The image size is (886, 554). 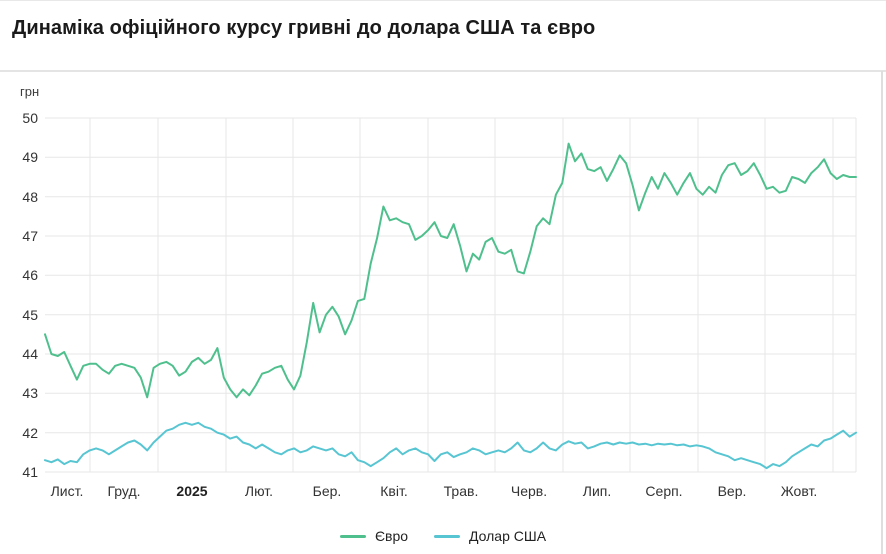 What do you see at coordinates (461, 491) in the screenshot?
I see `x-tick-label-may: Трав.` at bounding box center [461, 491].